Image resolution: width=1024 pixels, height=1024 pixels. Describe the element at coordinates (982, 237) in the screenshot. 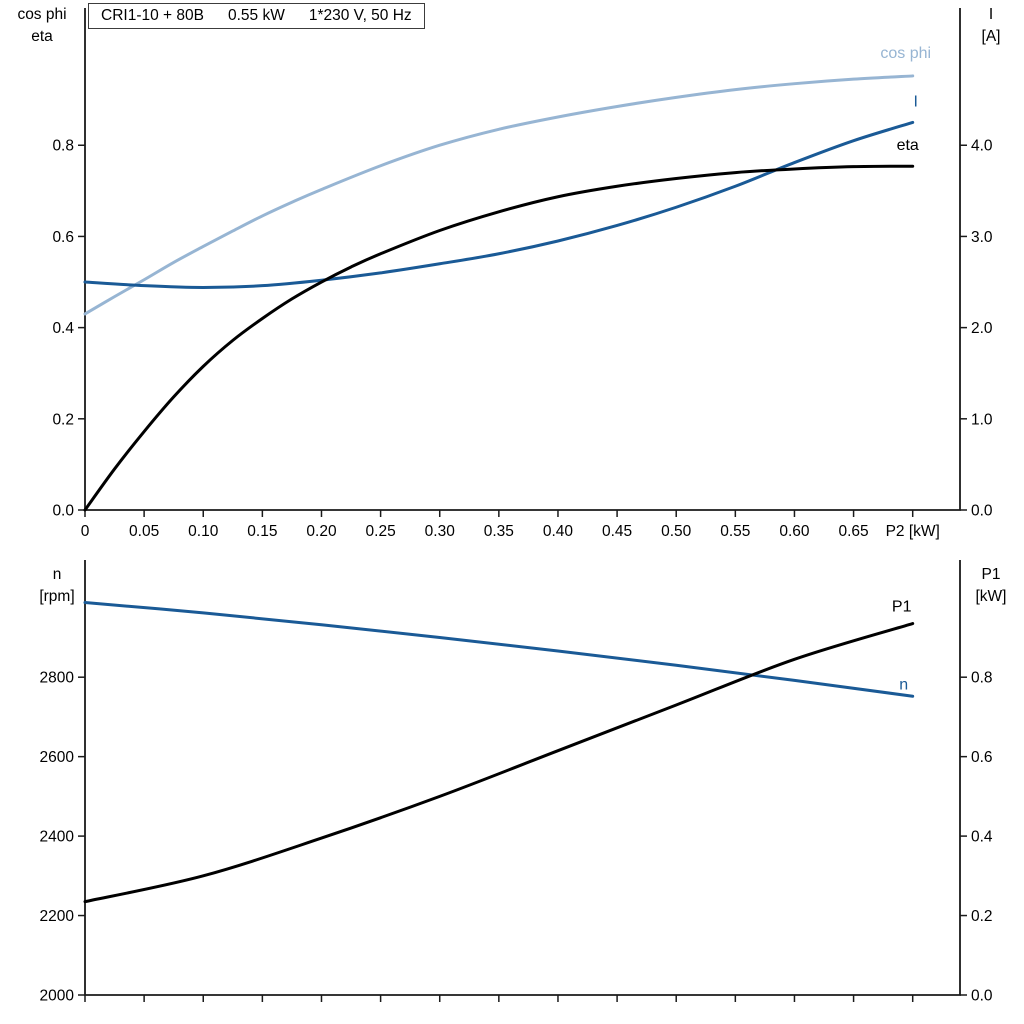

I see `right-tick-label: 3.0` at that location.